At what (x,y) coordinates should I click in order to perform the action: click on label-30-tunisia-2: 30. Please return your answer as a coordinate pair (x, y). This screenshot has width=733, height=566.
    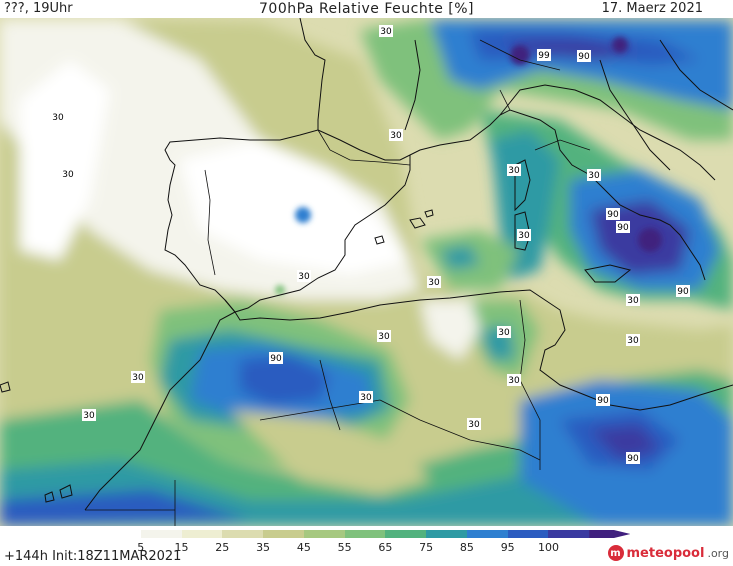
    Looking at the image, I should click on (504, 332).